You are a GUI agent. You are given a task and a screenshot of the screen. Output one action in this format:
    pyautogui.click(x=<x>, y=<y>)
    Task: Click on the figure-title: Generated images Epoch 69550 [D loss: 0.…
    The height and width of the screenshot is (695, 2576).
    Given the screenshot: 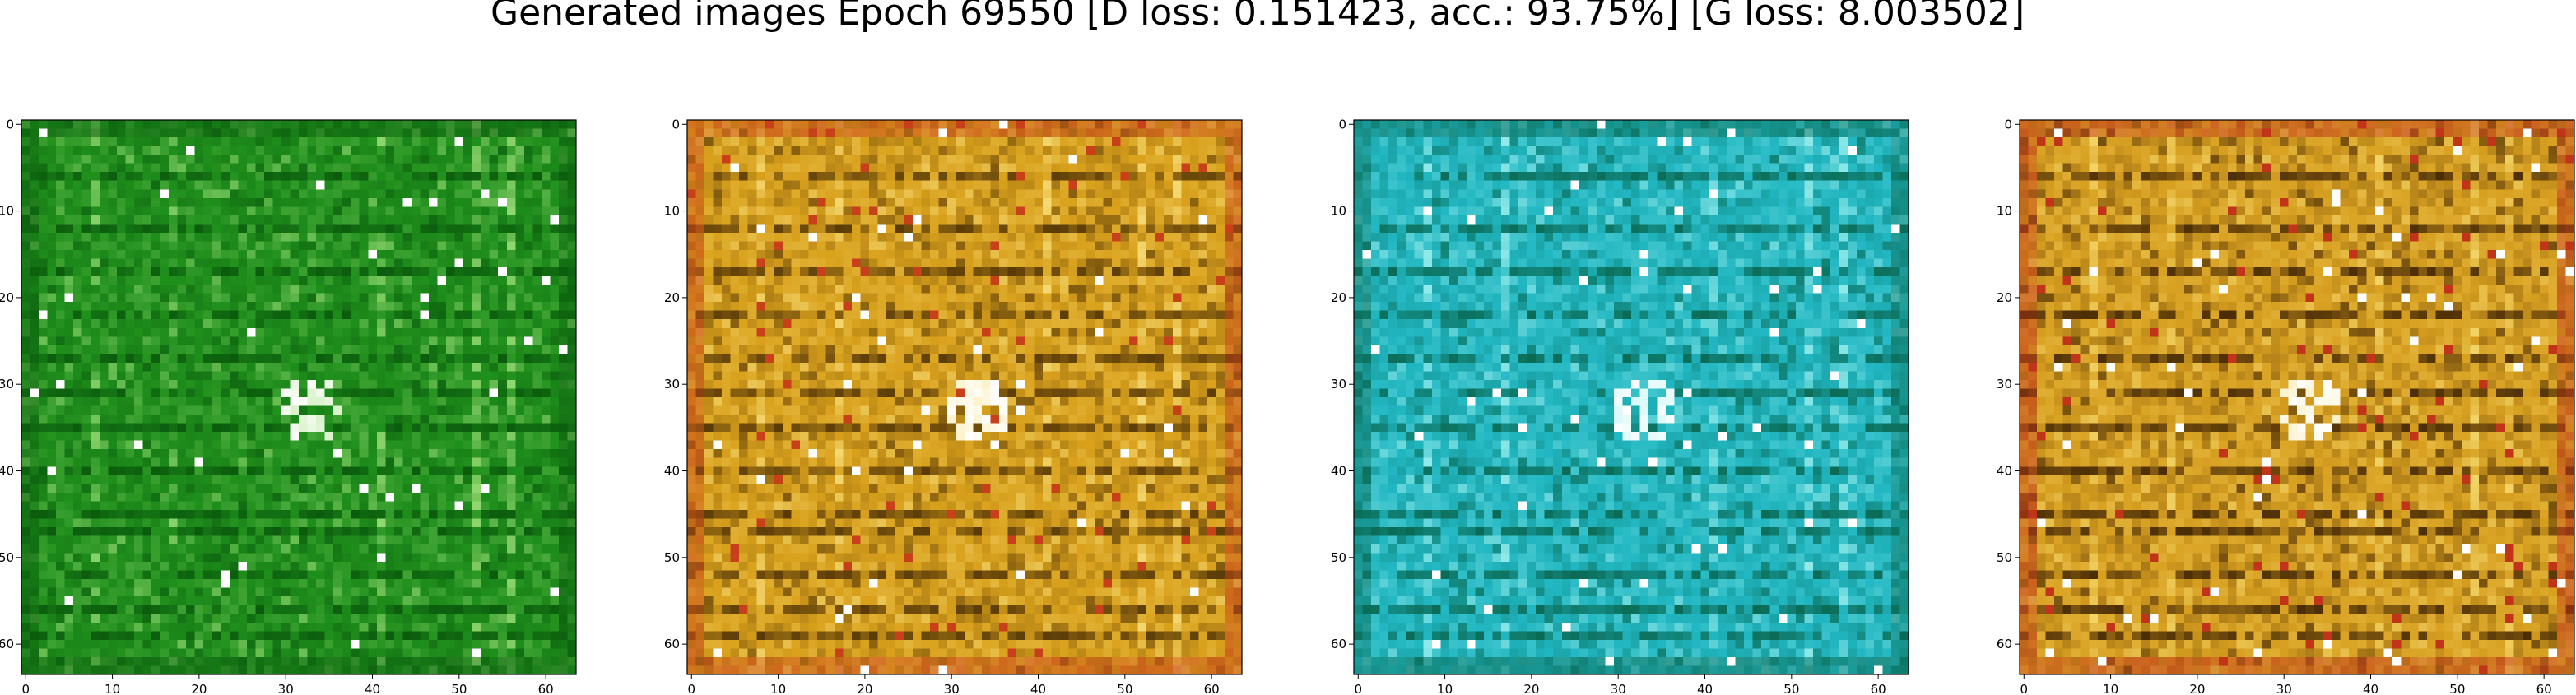 What is the action you would take?
    pyautogui.click(x=1258, y=17)
    